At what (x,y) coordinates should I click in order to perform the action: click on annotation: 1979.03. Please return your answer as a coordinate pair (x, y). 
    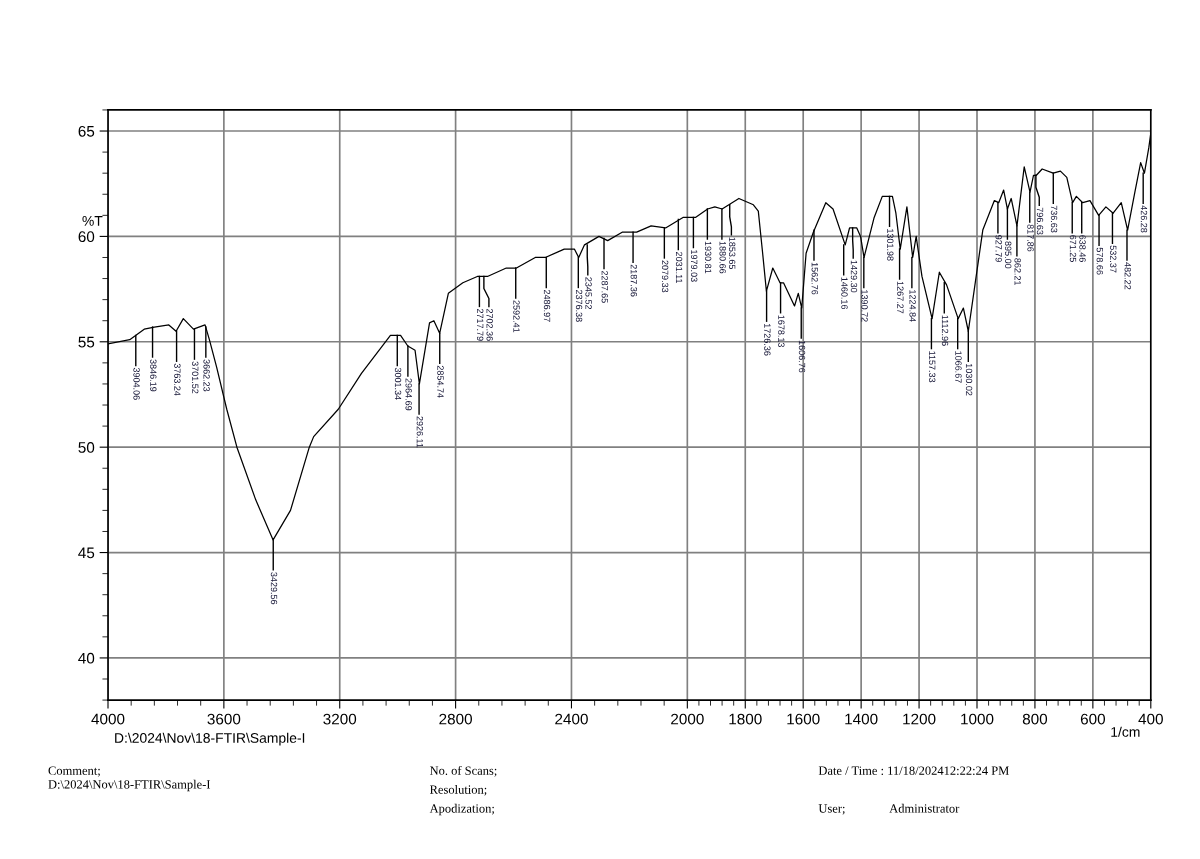
    Looking at the image, I should click on (694, 266).